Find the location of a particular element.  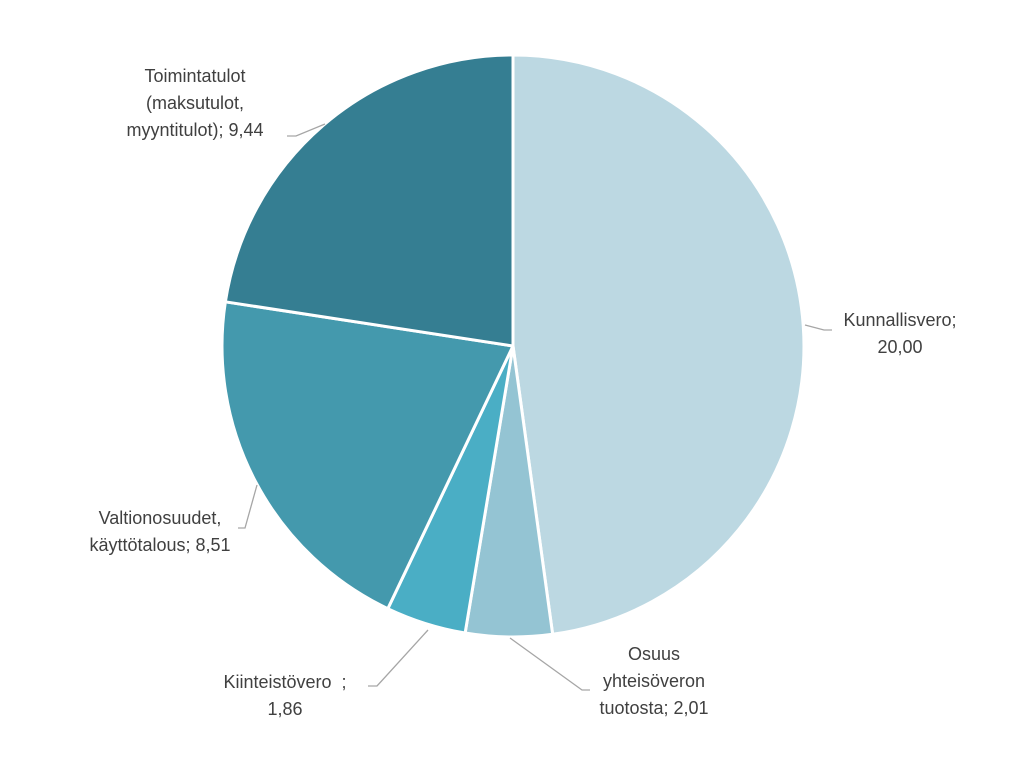

data-label-line: Valtionosuudet, is located at coordinates (160, 518).